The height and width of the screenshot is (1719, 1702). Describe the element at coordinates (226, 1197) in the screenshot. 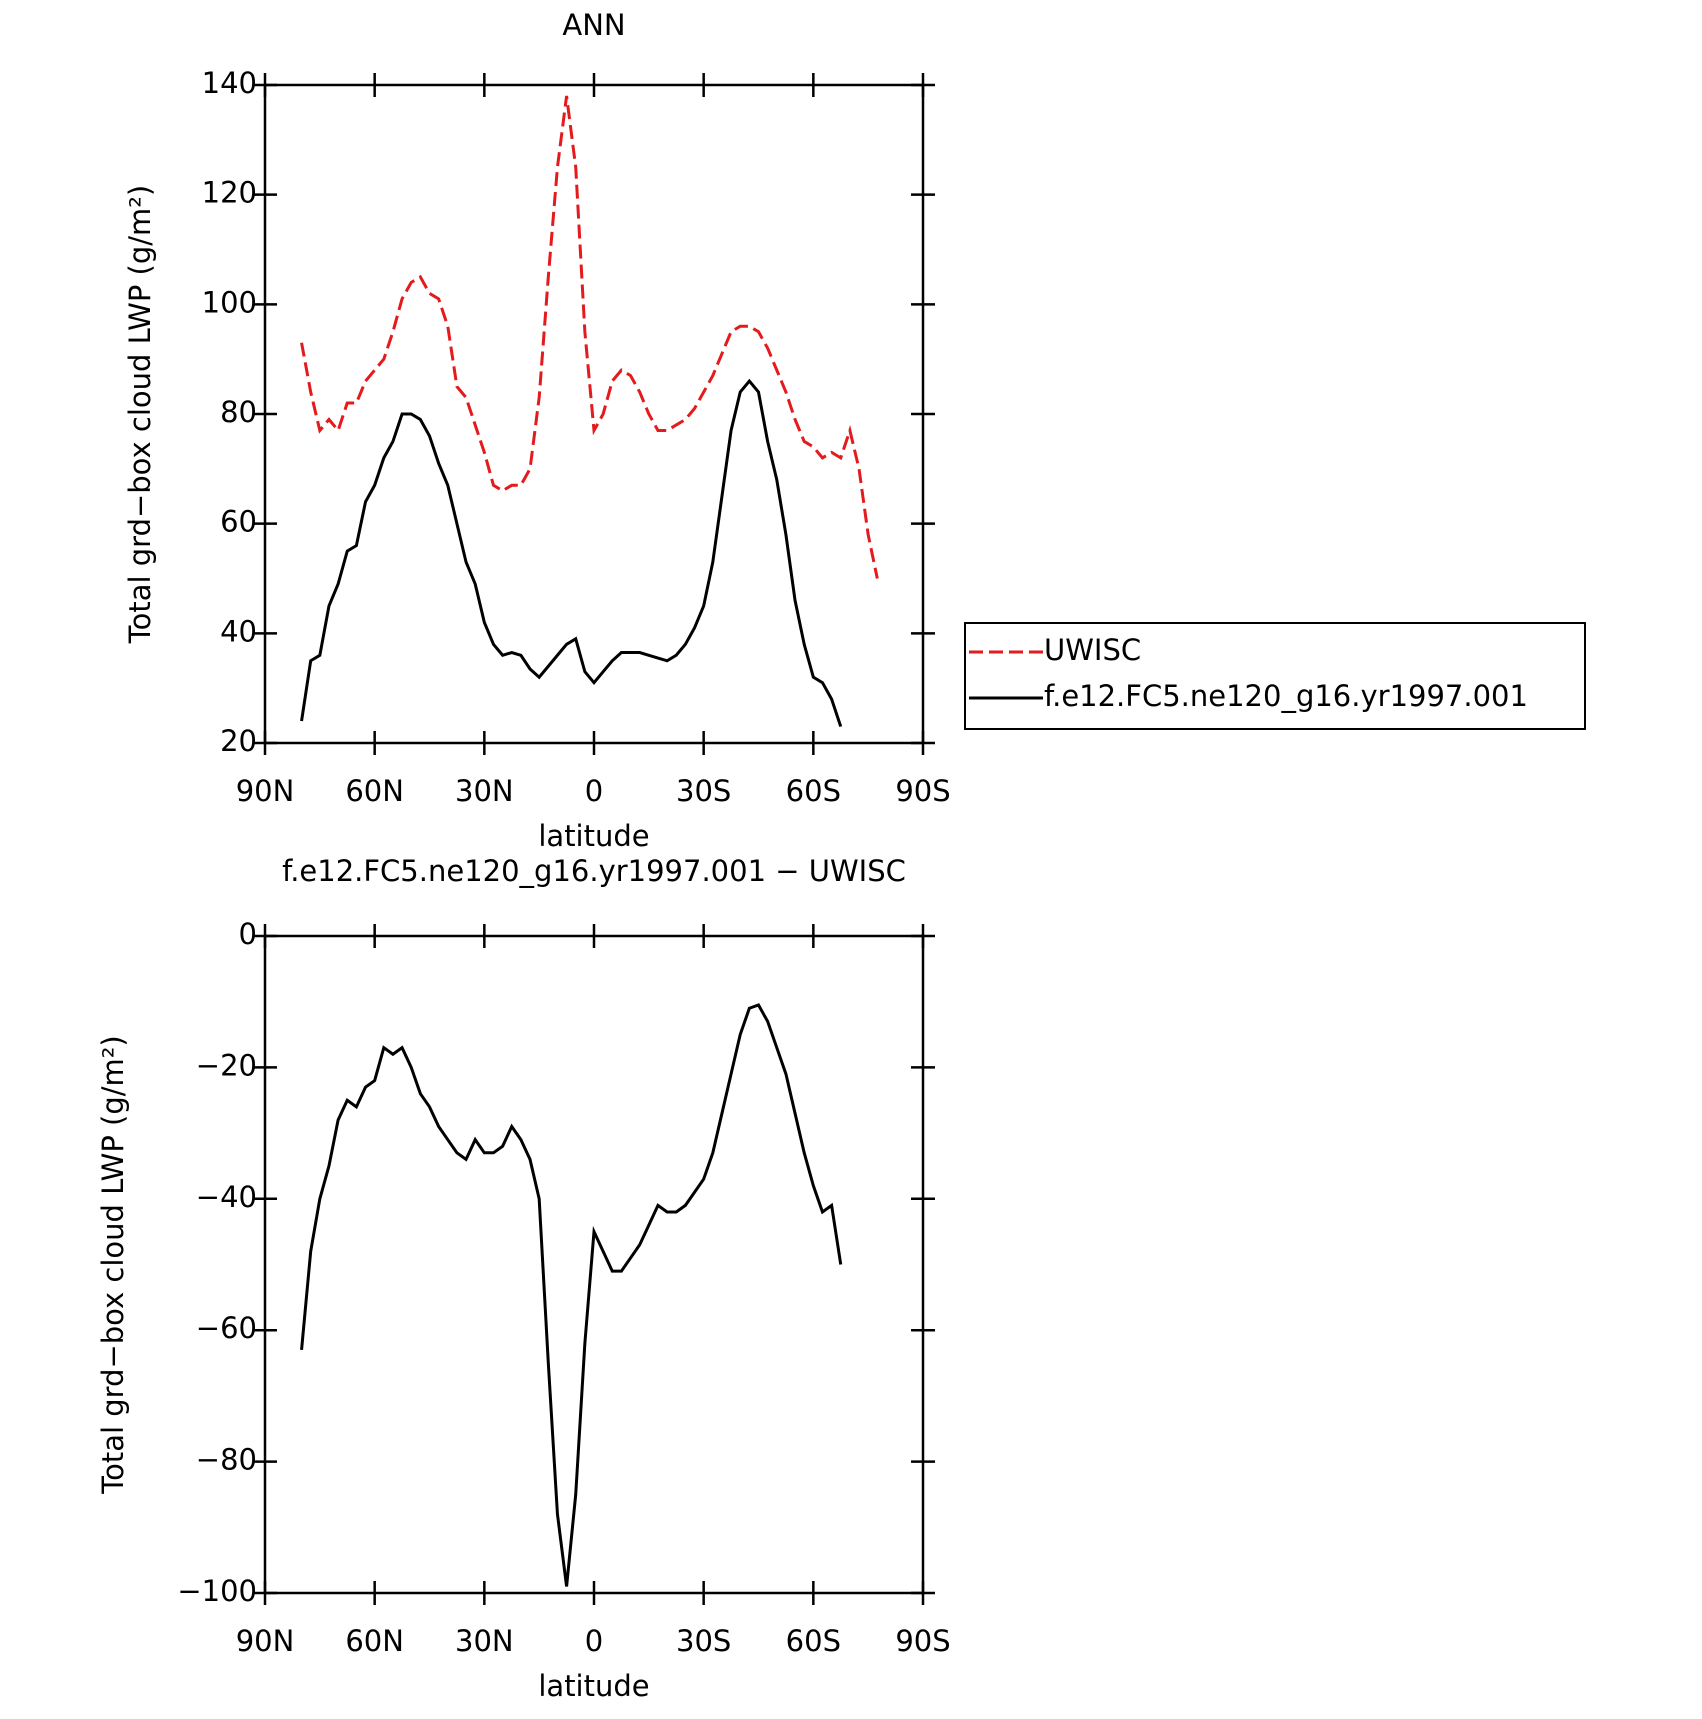

I see `y-tick-label: −40` at that location.